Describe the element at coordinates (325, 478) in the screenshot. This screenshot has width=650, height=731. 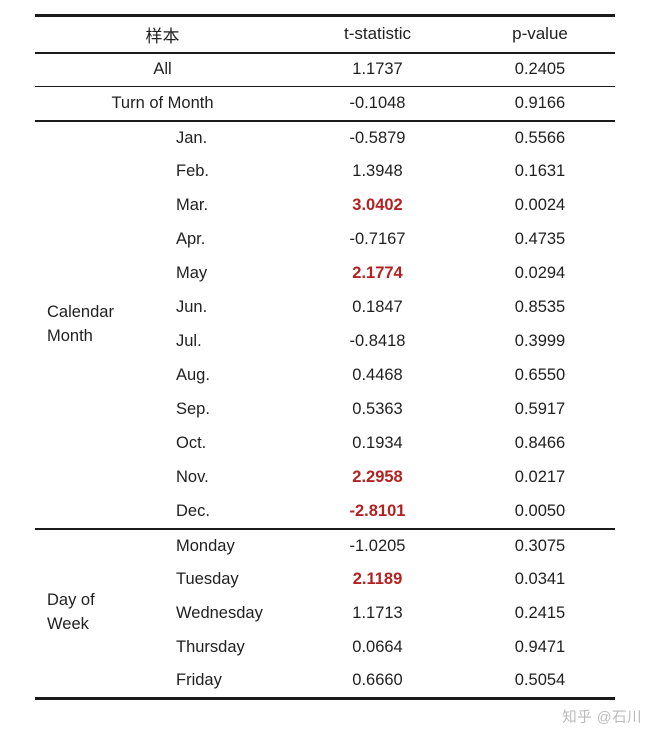
I see `table-row-nov: Nov. 2.2958 0.0217` at that location.